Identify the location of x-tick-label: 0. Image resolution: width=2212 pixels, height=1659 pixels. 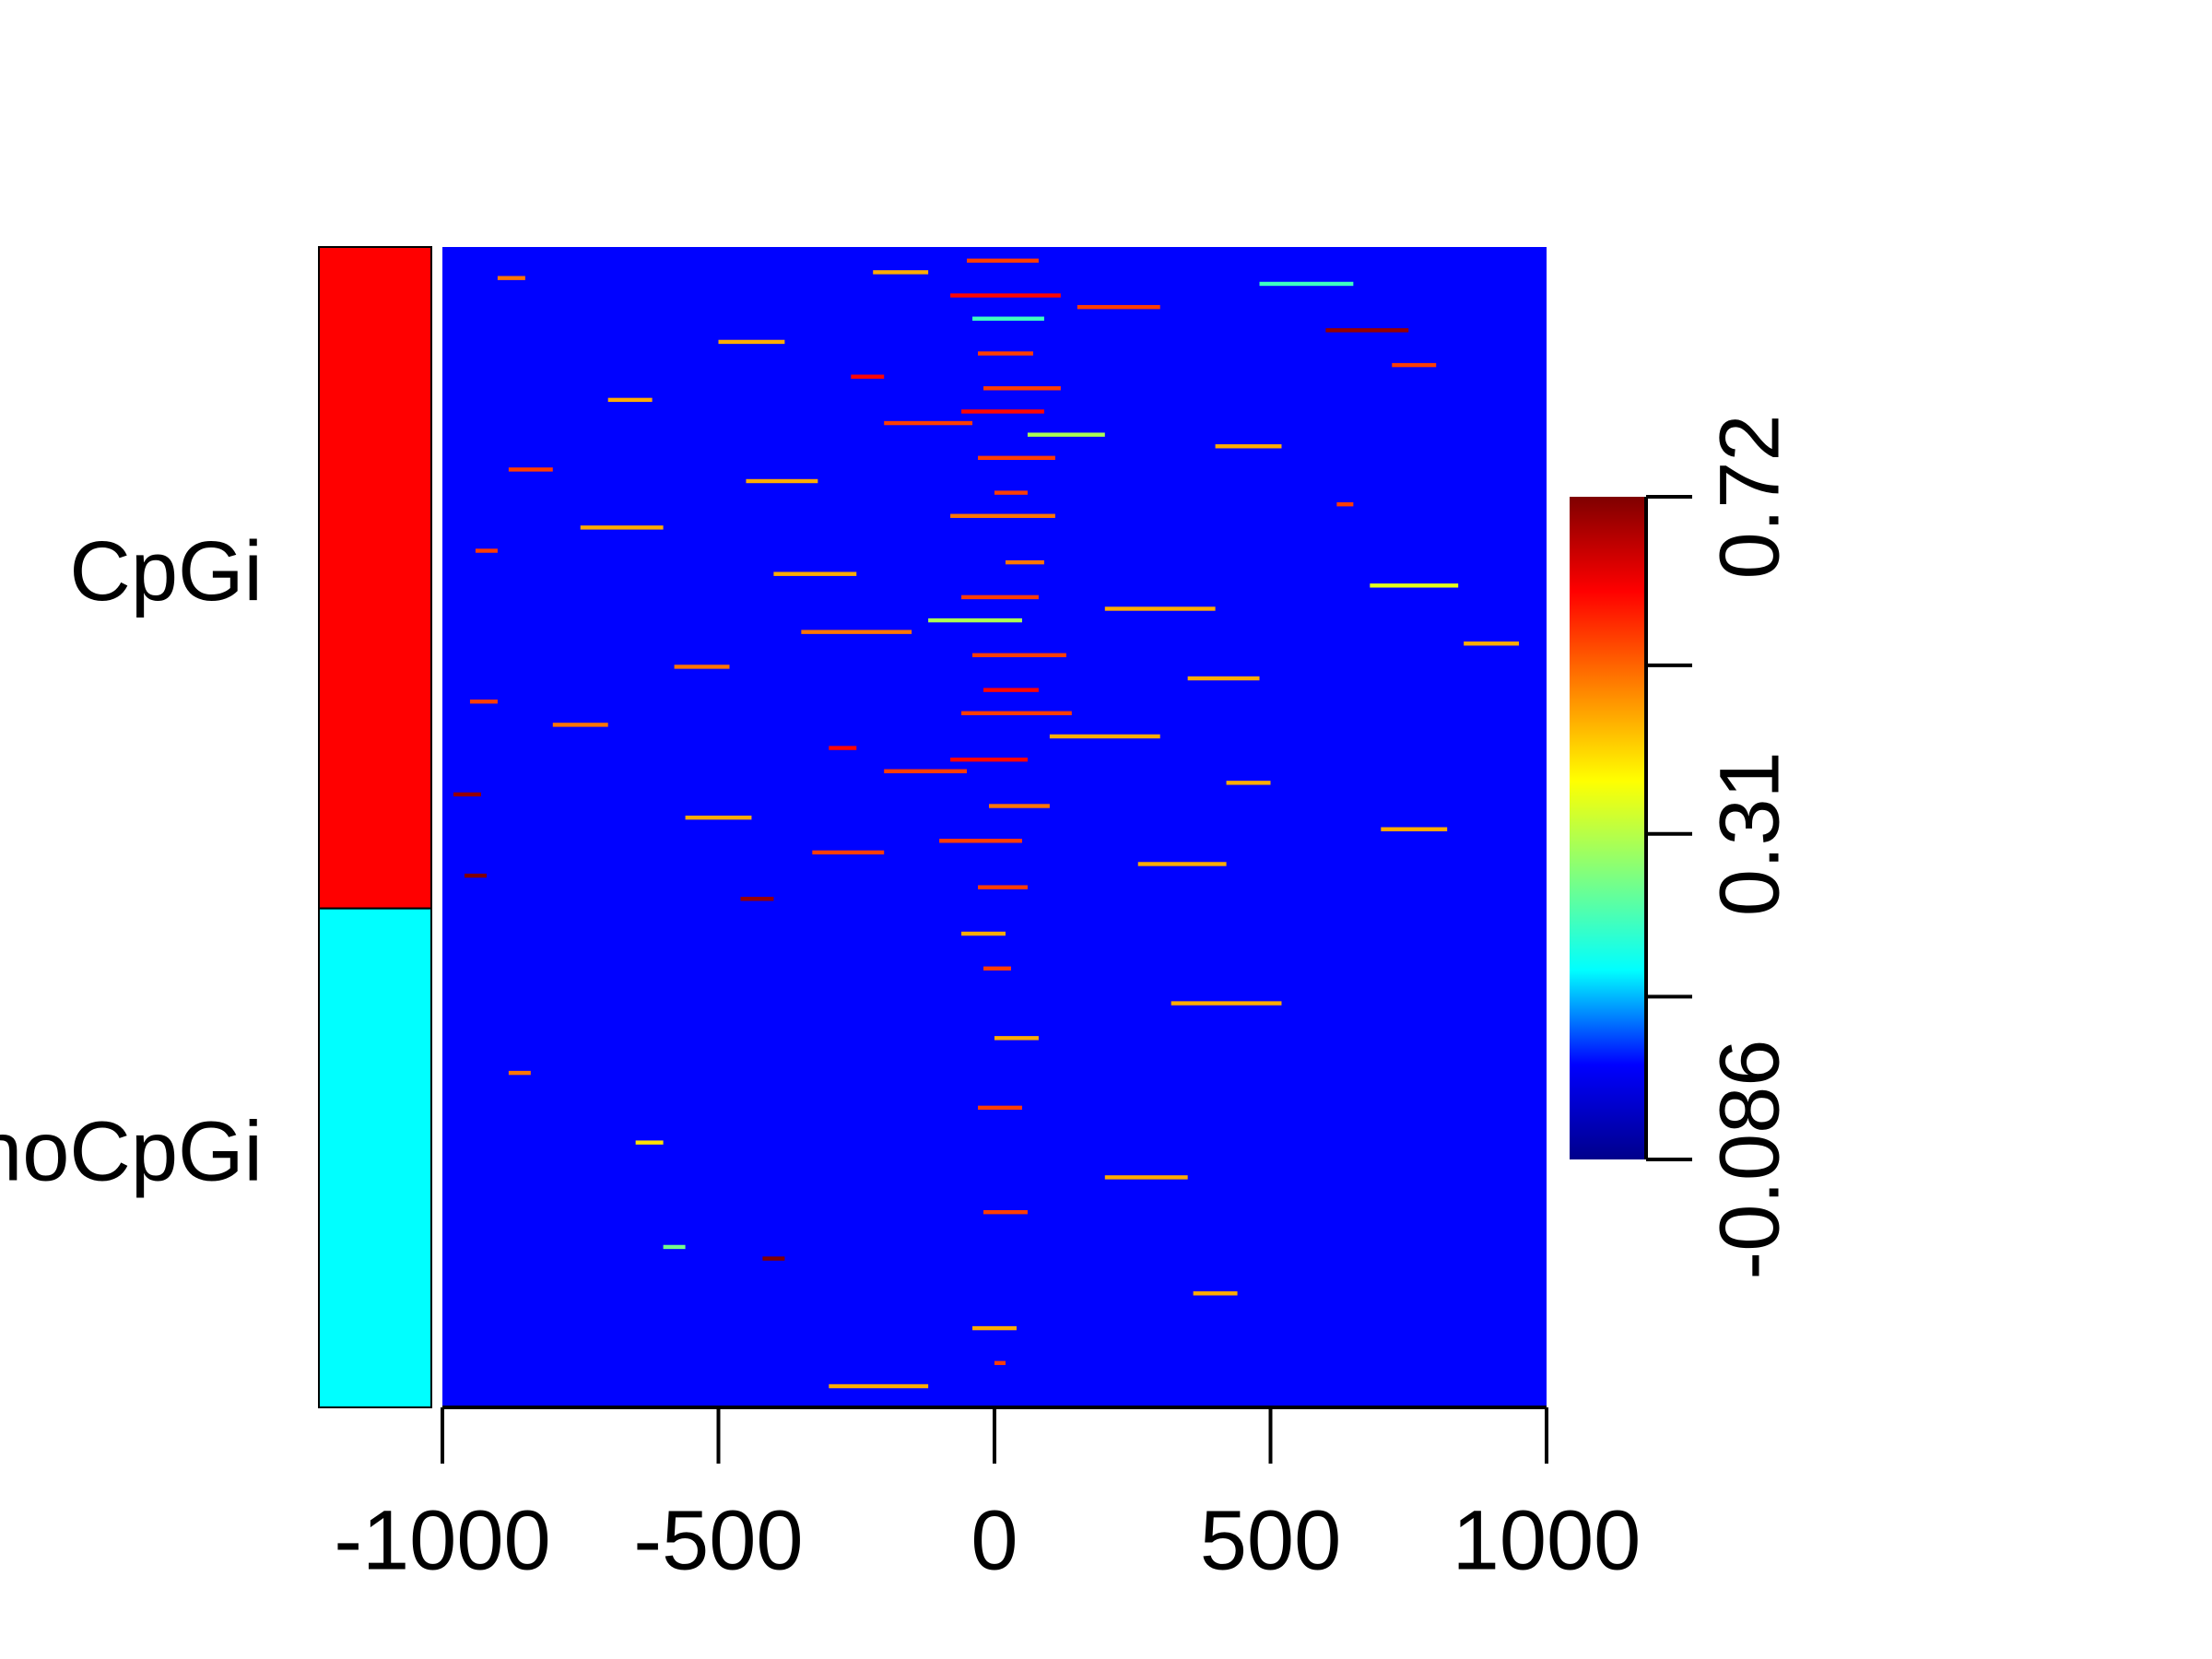
(994, 1540).